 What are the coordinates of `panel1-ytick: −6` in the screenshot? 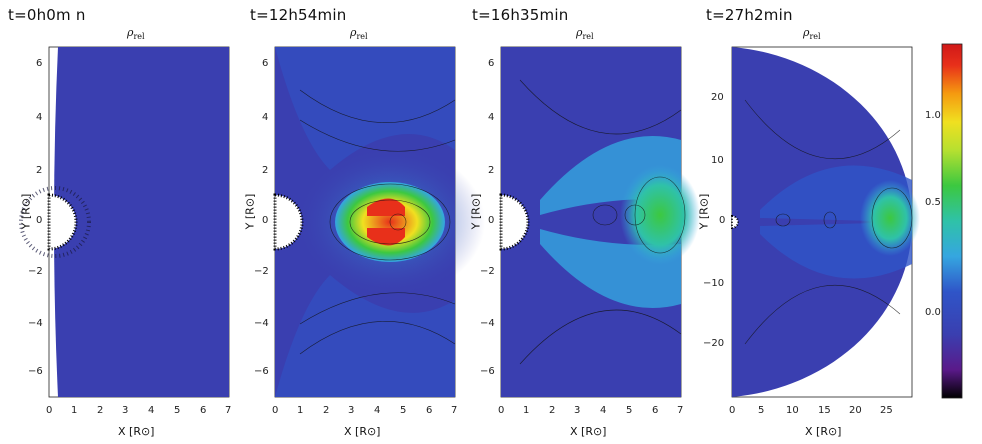 It's located at (35, 371).